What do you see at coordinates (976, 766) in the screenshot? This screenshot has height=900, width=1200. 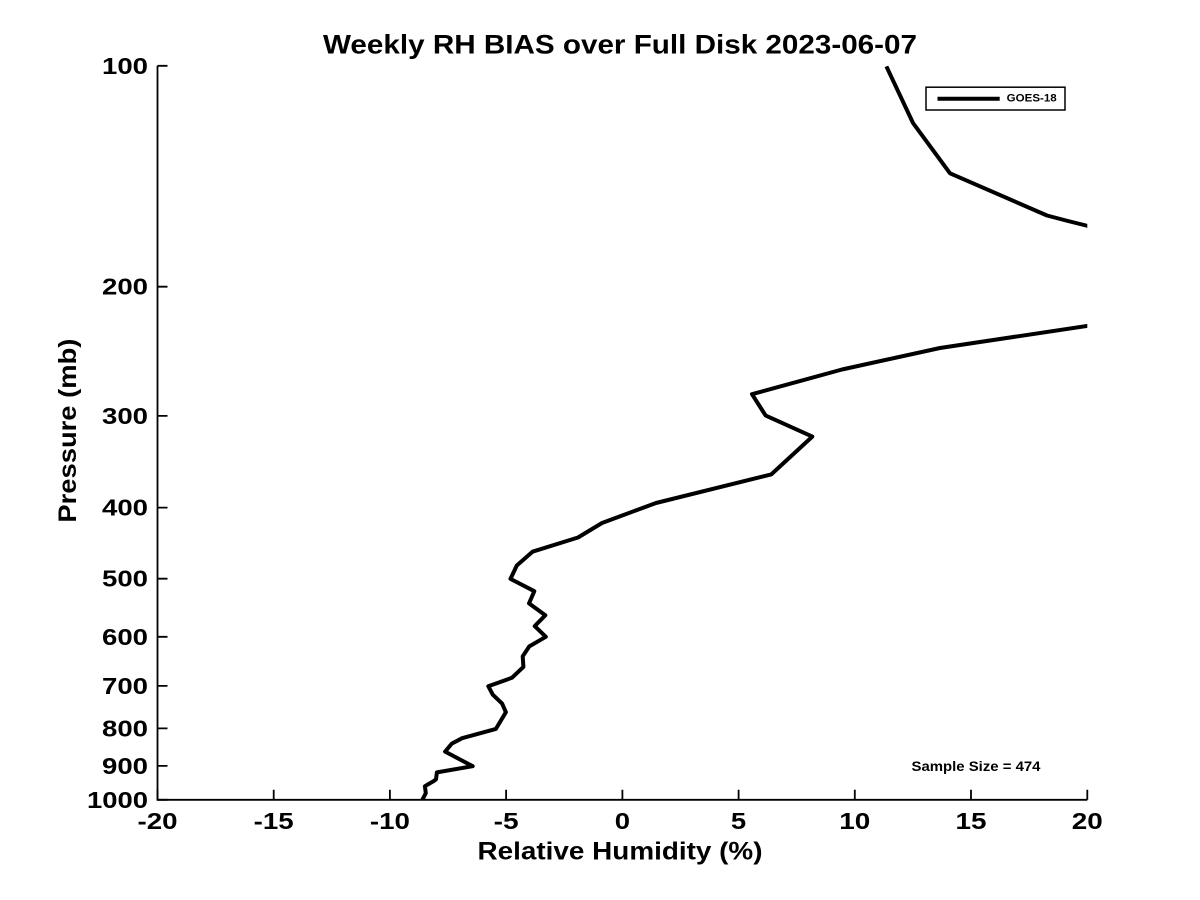 I see `svg-text: Sample Size = 474` at bounding box center [976, 766].